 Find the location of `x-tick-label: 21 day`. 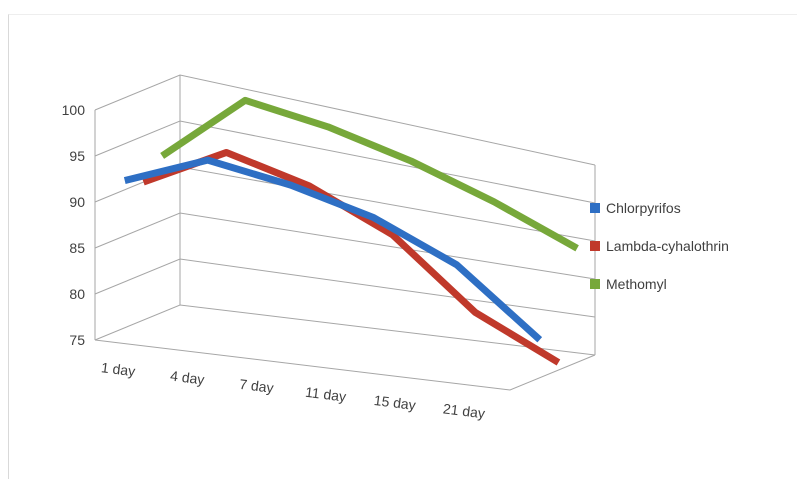

x-tick-label: 21 day is located at coordinates (464, 410).